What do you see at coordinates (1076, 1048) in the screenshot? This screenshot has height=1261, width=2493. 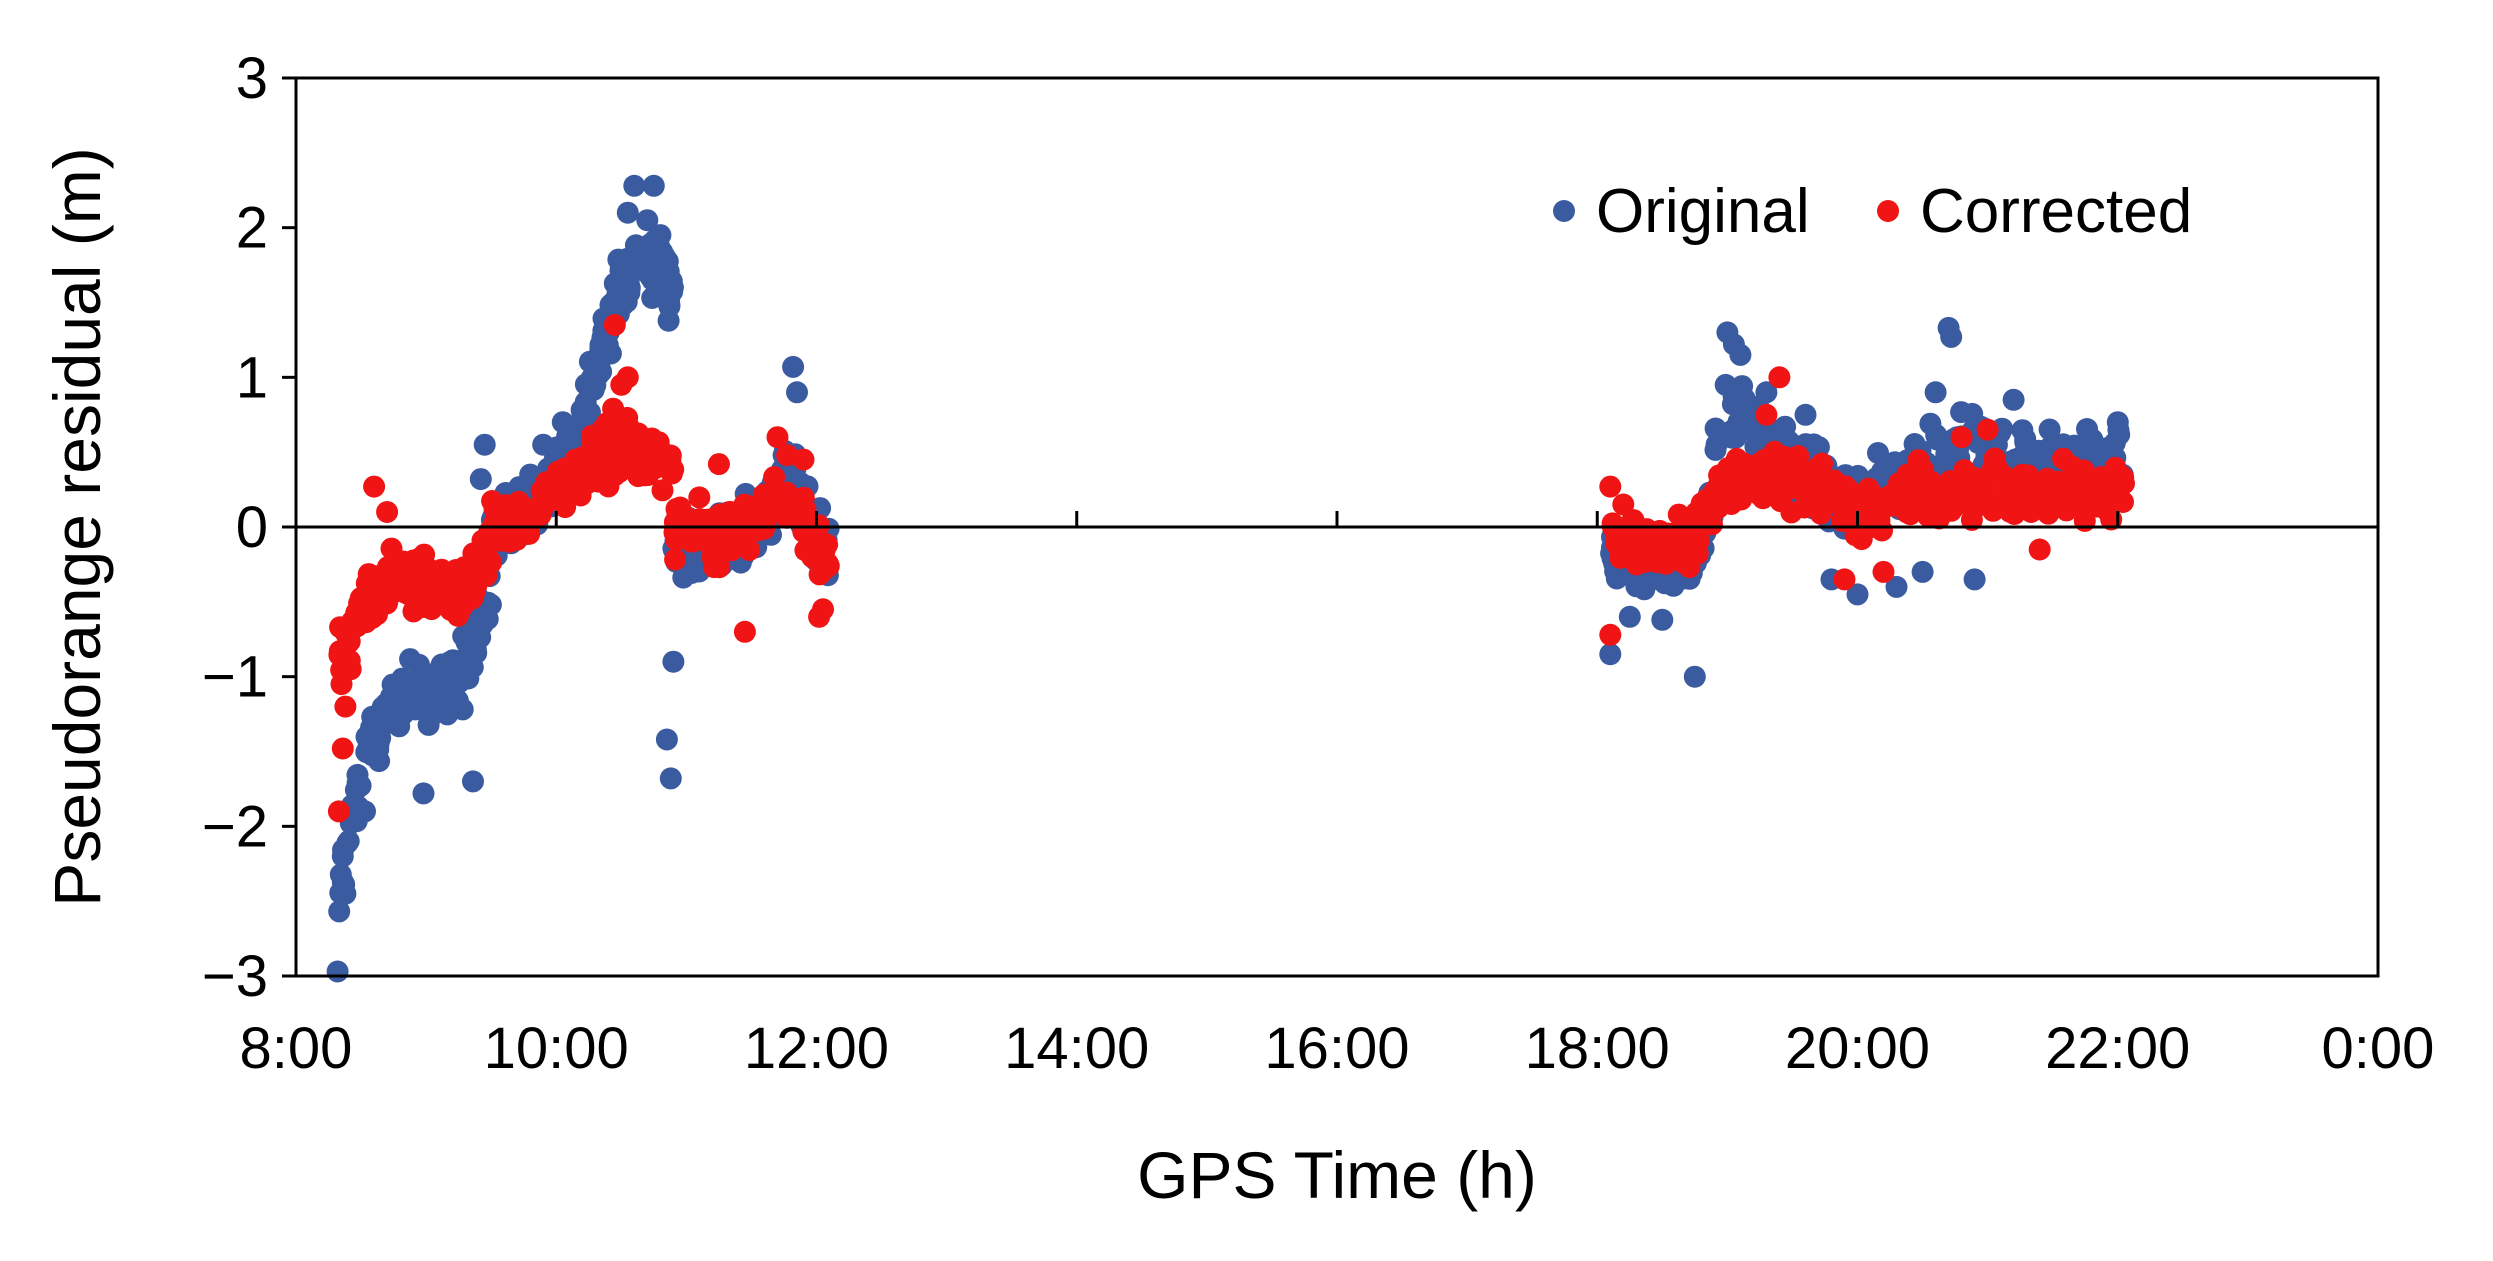 I see `x-tick-label: 14:00` at bounding box center [1076, 1048].